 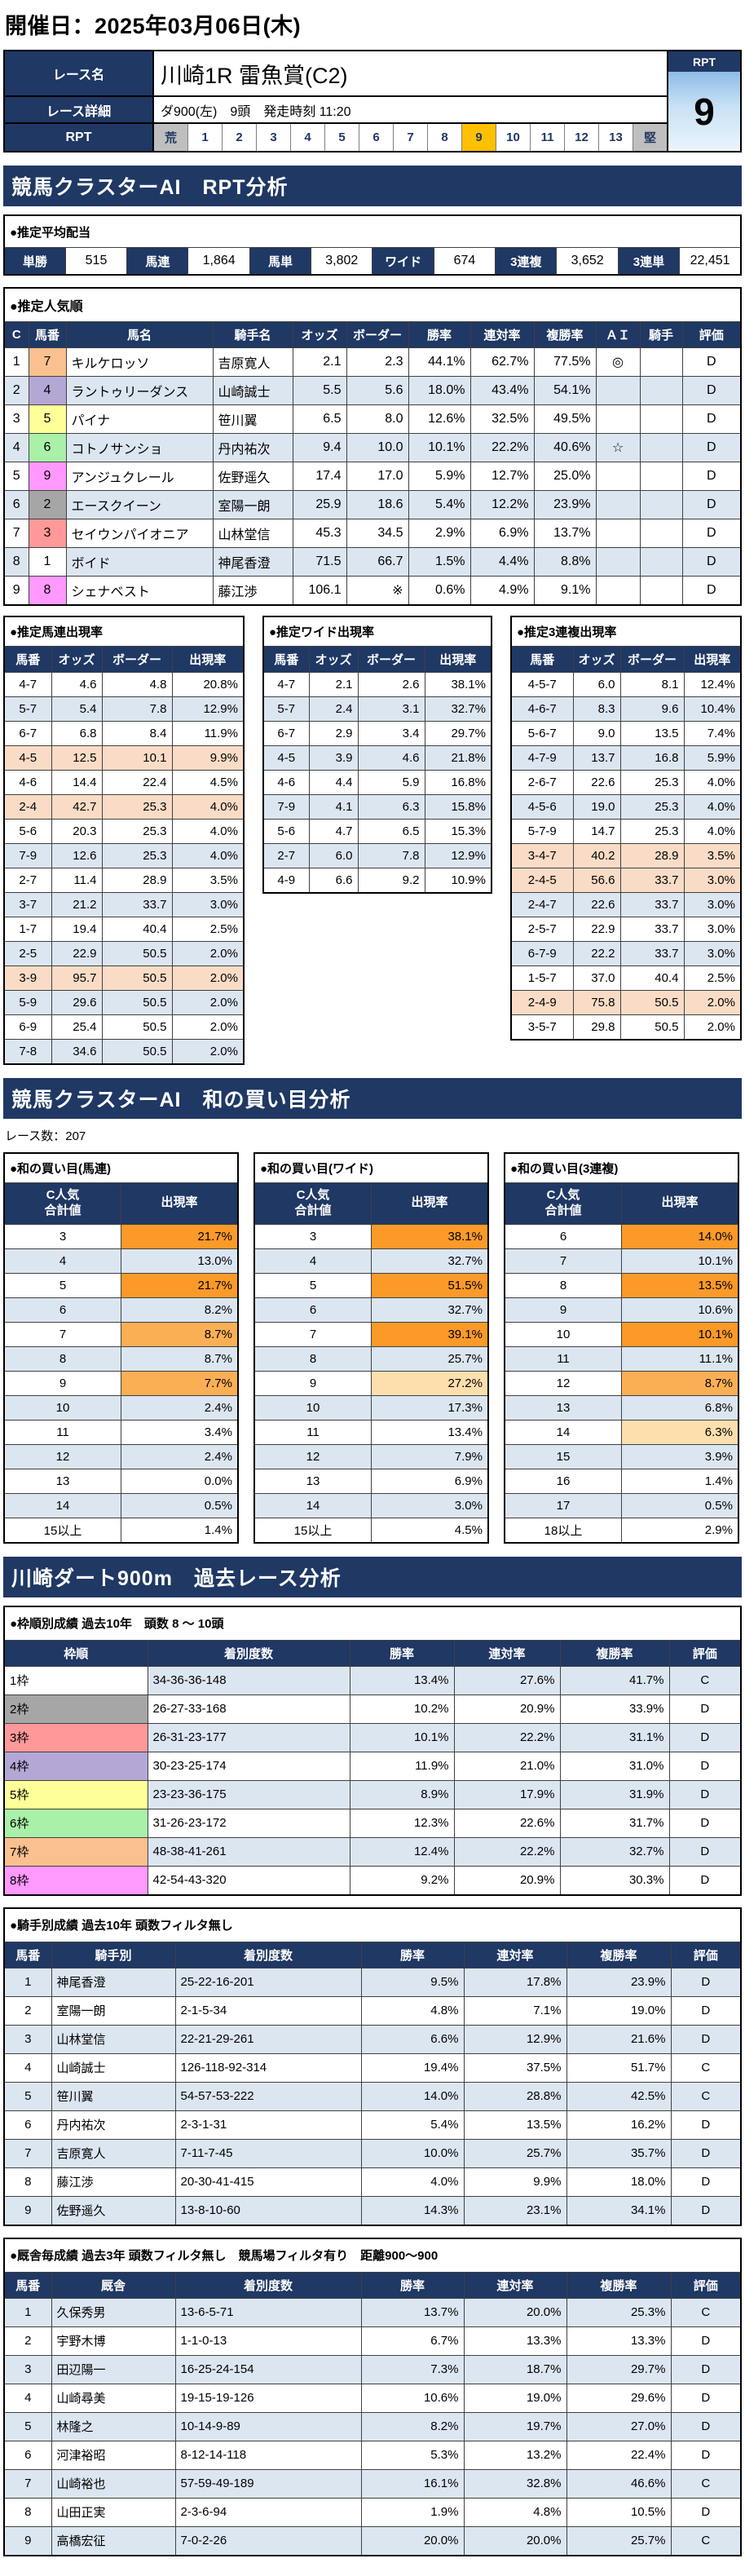 I want to click on jockey-row: 9 佐野遥久 13-8-10-60 14.3% 23.1% 34.1% D, so click(x=372, y=2210).